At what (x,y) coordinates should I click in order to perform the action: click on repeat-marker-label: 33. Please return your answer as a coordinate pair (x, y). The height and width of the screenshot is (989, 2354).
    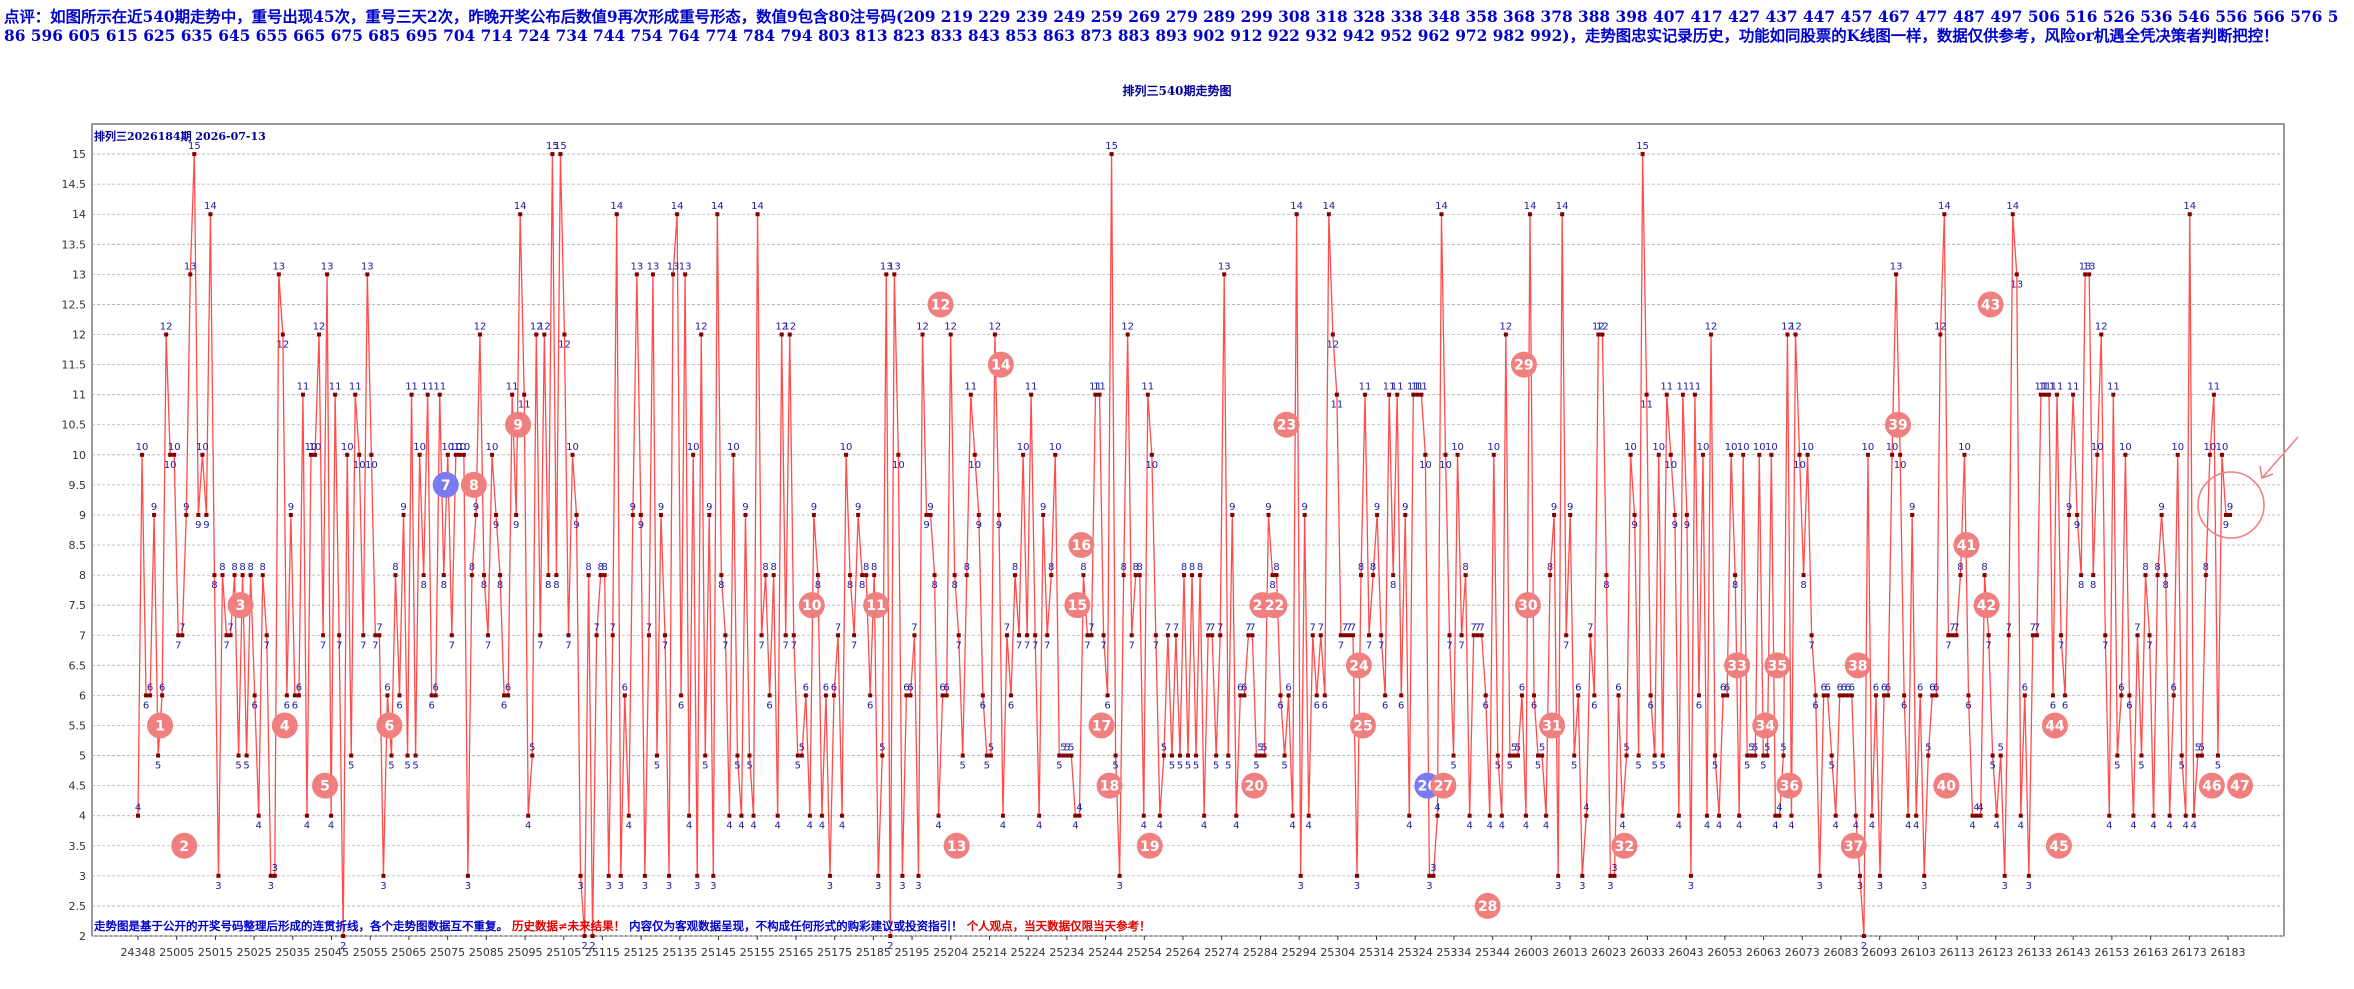
    Looking at the image, I should click on (1736, 666).